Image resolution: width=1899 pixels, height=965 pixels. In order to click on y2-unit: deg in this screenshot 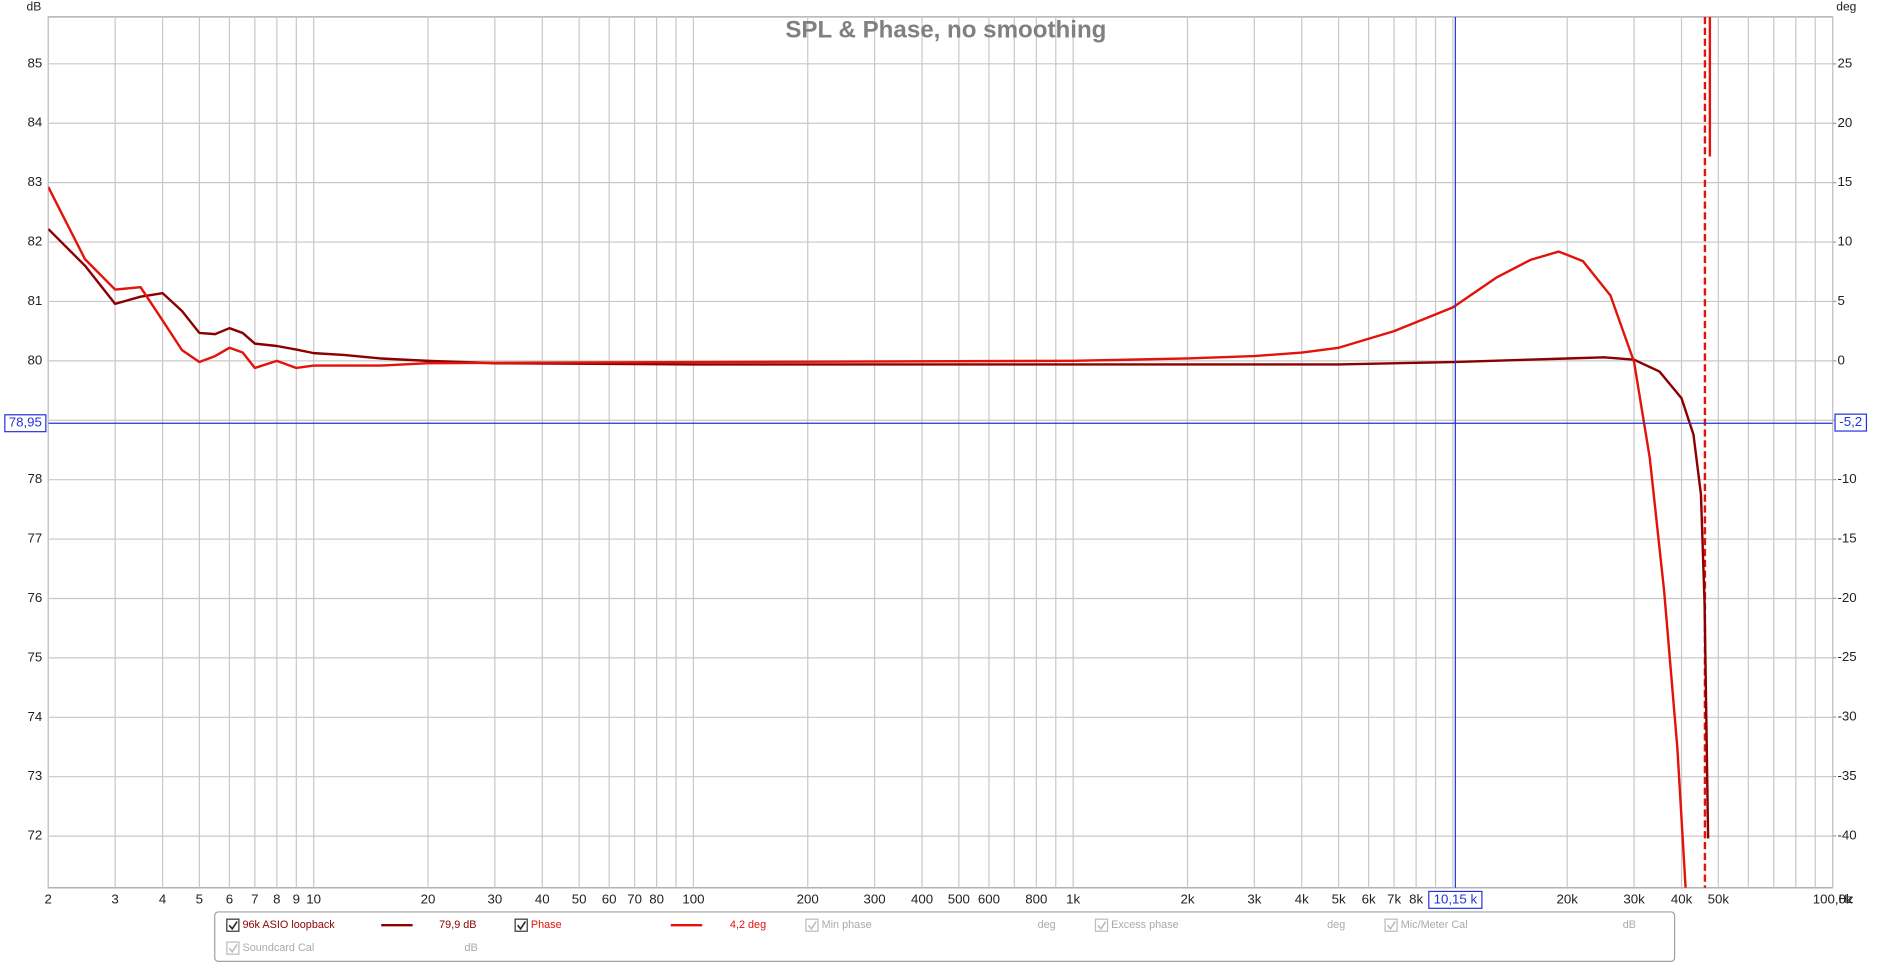, I will do `click(1846, 6)`.